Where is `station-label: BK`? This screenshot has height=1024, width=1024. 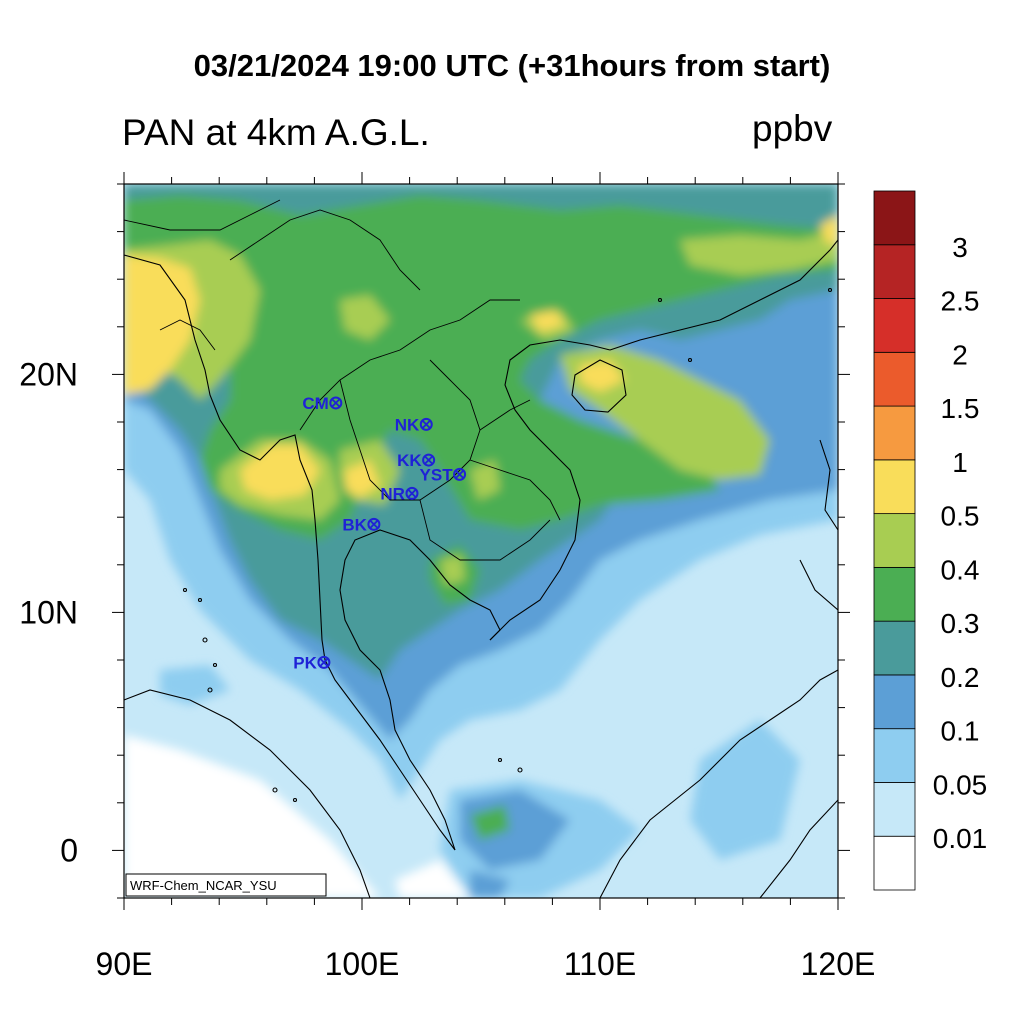 station-label: BK is located at coordinates (354, 524).